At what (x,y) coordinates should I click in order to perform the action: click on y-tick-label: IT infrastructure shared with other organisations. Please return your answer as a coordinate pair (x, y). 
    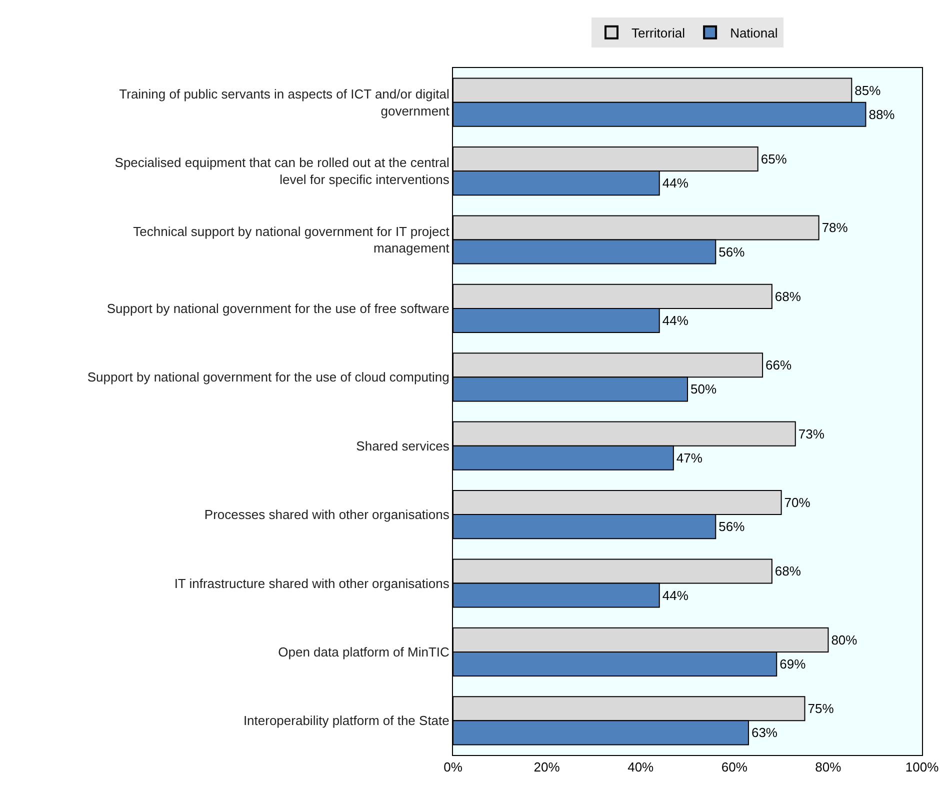
    Looking at the image, I should click on (312, 583).